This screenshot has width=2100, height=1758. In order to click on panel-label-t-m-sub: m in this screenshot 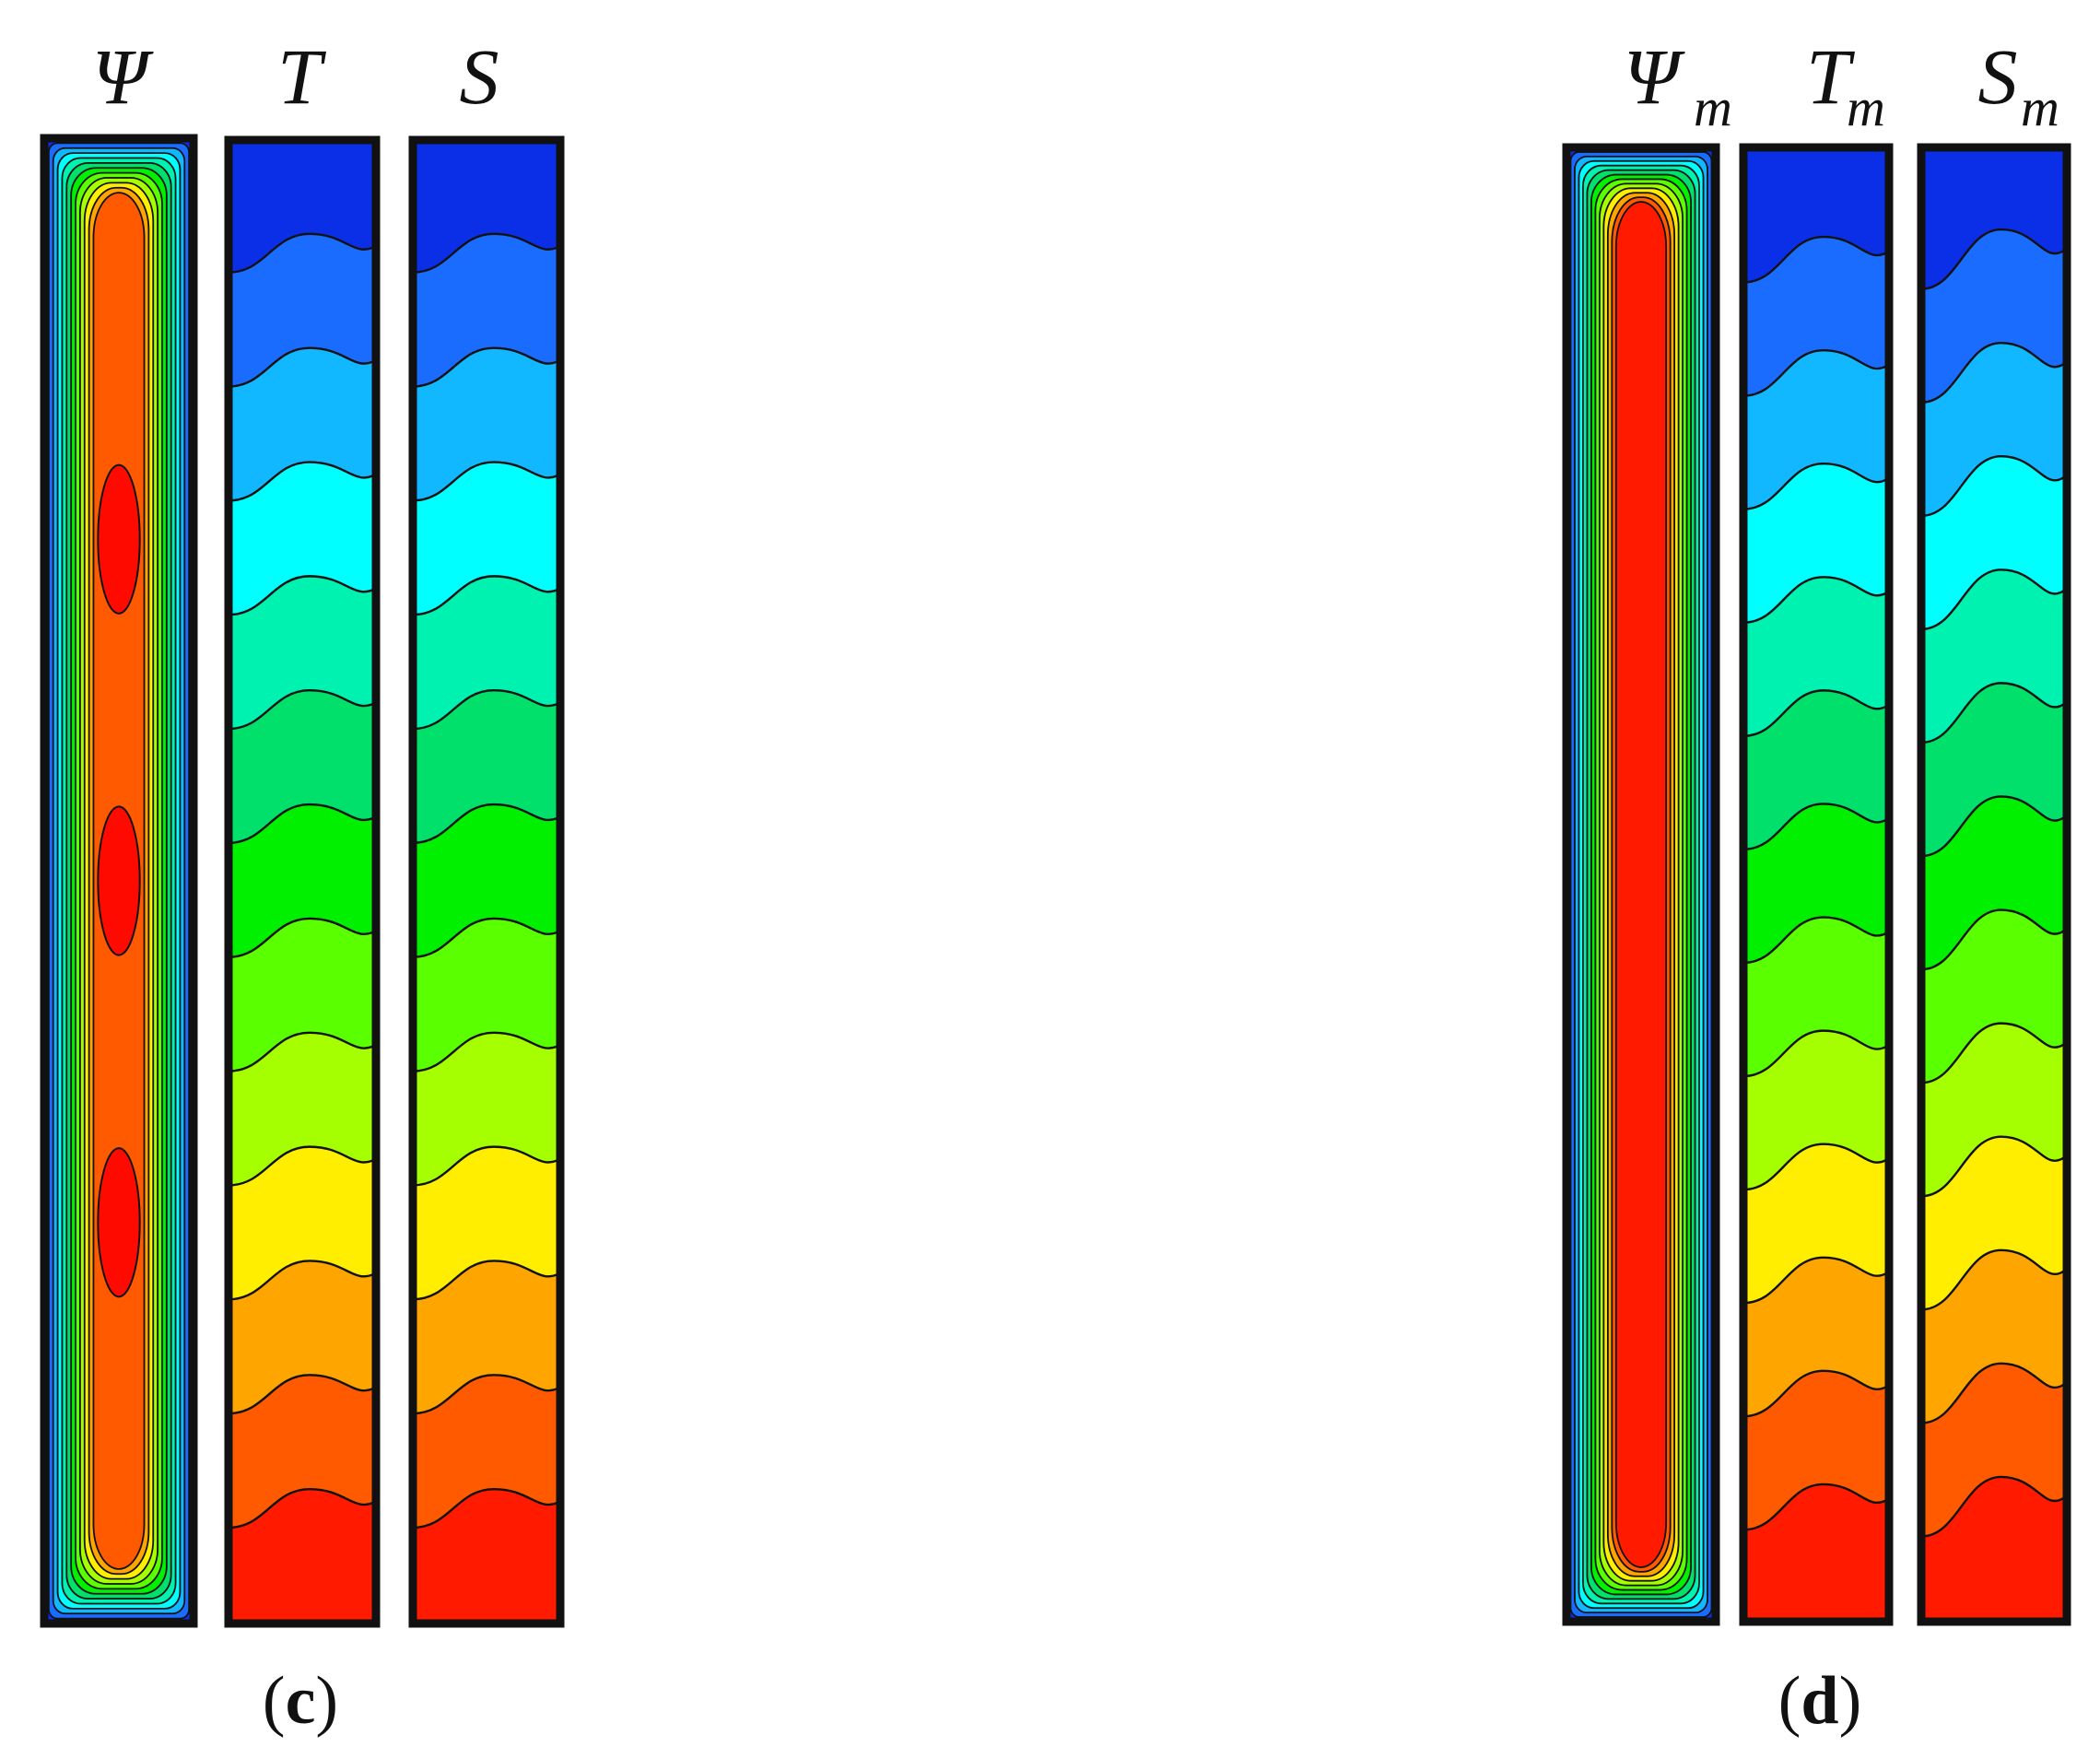, I will do `click(1866, 107)`.